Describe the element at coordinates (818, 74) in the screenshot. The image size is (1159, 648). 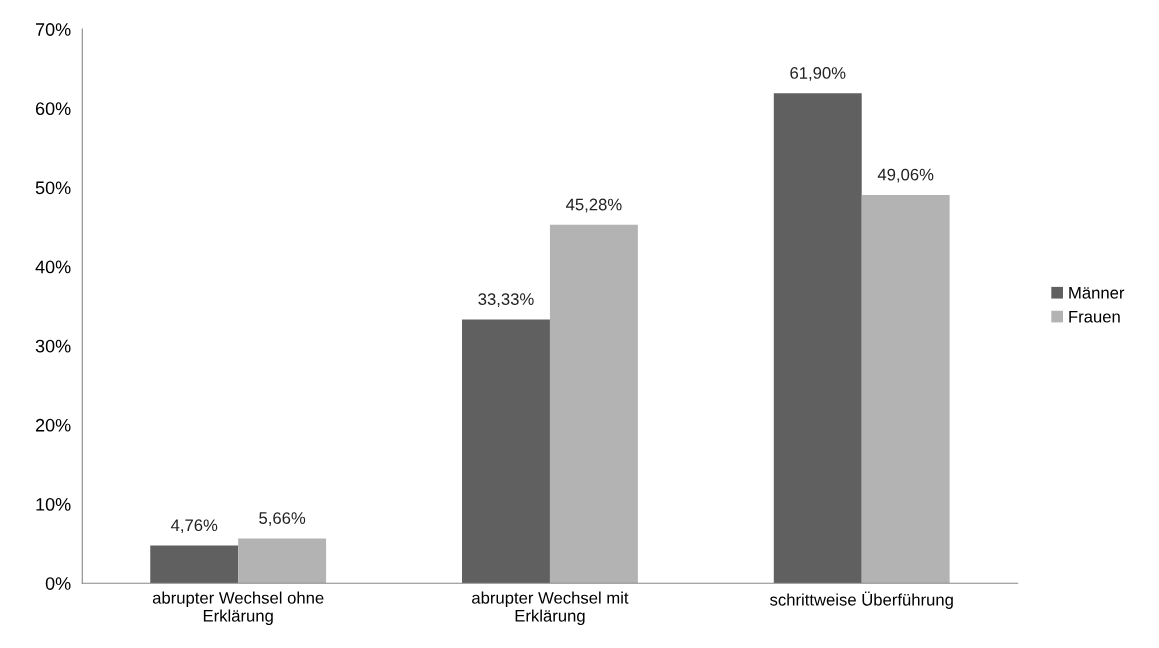
I see `data-label: 61,90%` at that location.